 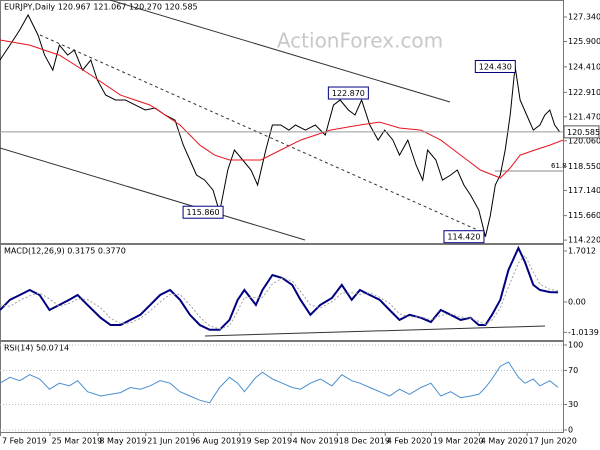 I want to click on y-tick-label: 127.340, so click(x=584, y=17).